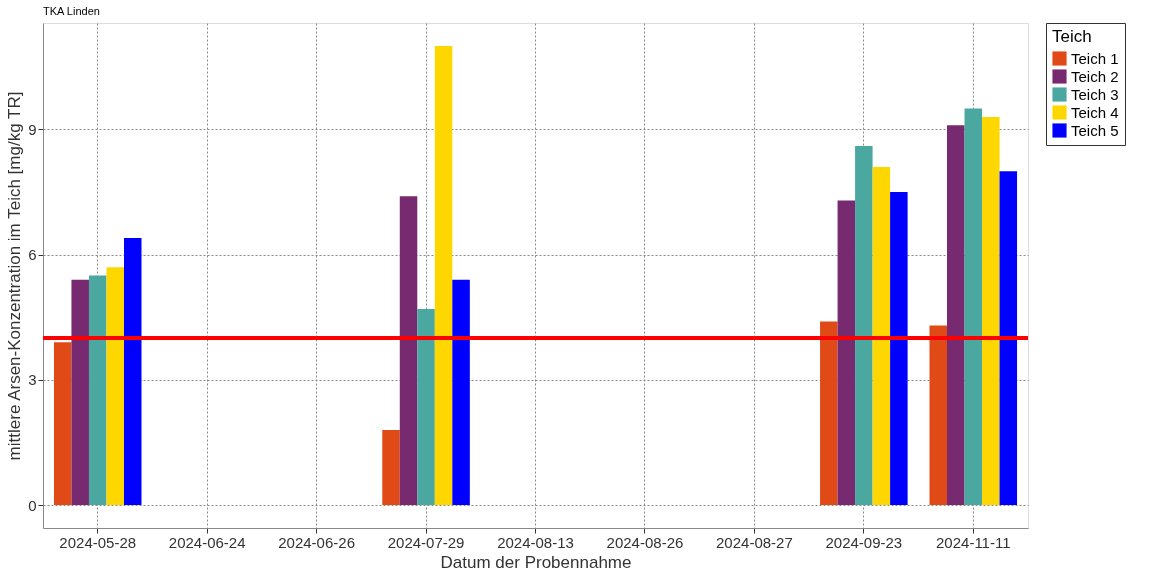  Describe the element at coordinates (32, 505) in the screenshot. I see `y-tick-label: 0` at that location.